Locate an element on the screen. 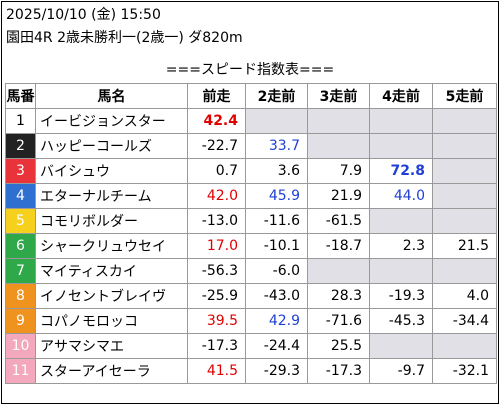  table-row: 2 ハッピーコールズ -22.7 33.7 is located at coordinates (251, 146).